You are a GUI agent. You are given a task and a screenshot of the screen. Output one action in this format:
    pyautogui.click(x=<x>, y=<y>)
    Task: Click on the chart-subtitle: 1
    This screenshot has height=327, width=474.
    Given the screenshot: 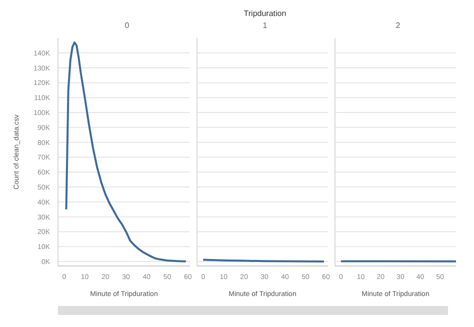 What is the action you would take?
    pyautogui.click(x=265, y=26)
    